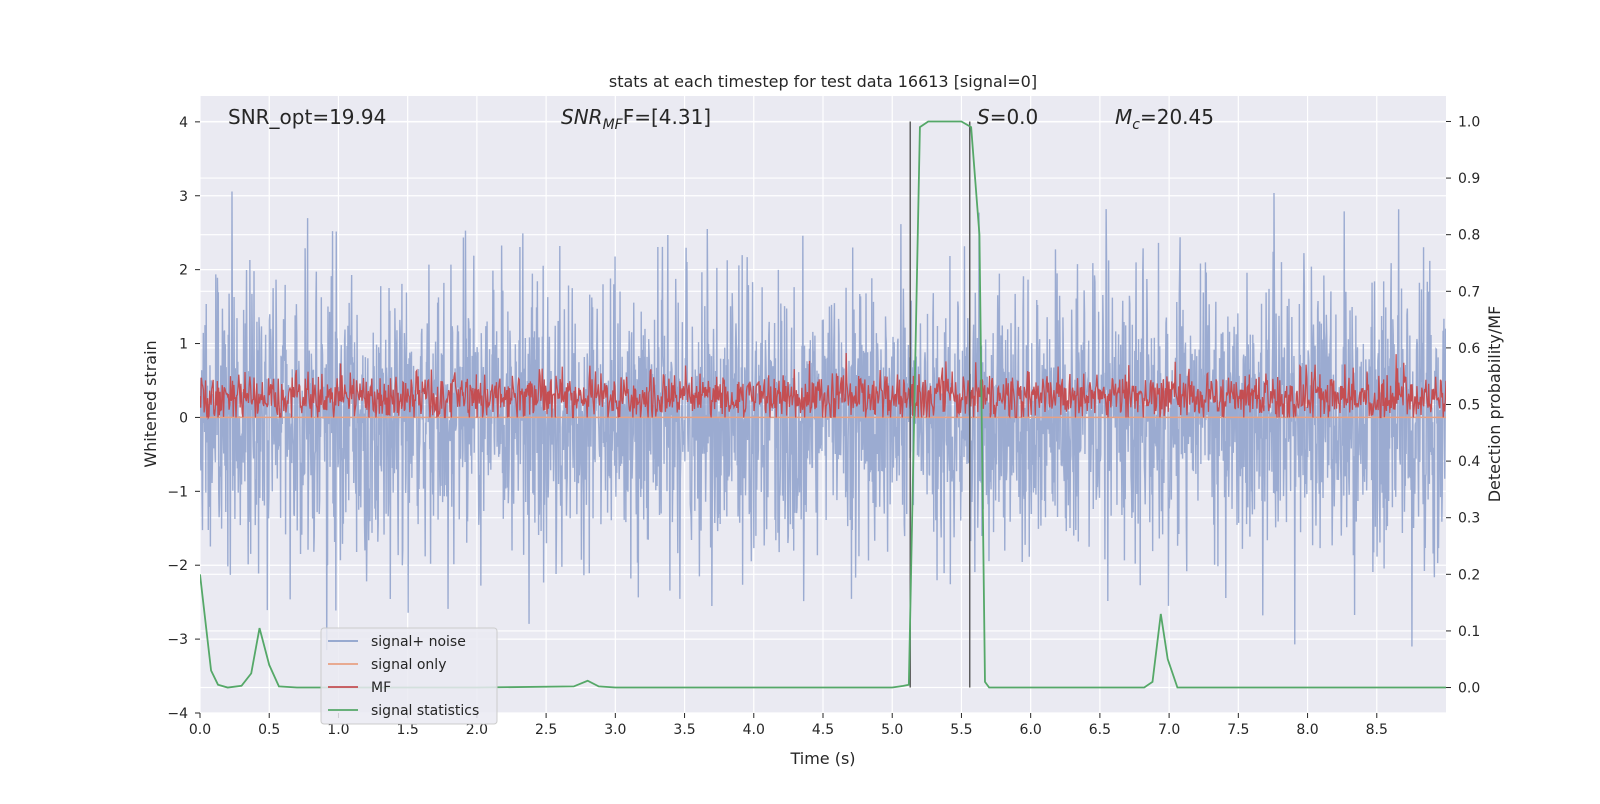 The width and height of the screenshot is (1600, 804). What do you see at coordinates (418, 642) in the screenshot?
I see `legend-label-signal-noise: signal+ noise` at bounding box center [418, 642].